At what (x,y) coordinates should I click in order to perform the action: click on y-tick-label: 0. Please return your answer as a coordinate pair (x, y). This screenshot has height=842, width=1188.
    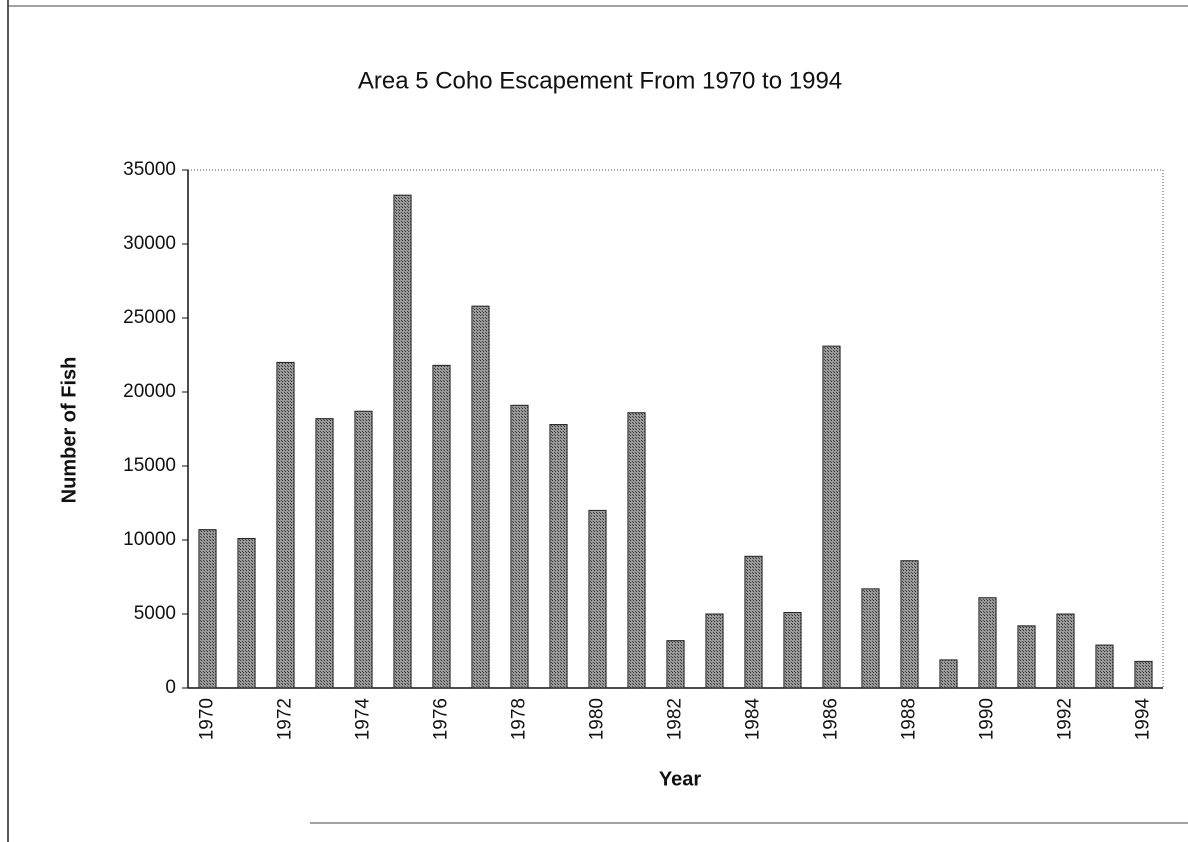
    Looking at the image, I should click on (170, 687).